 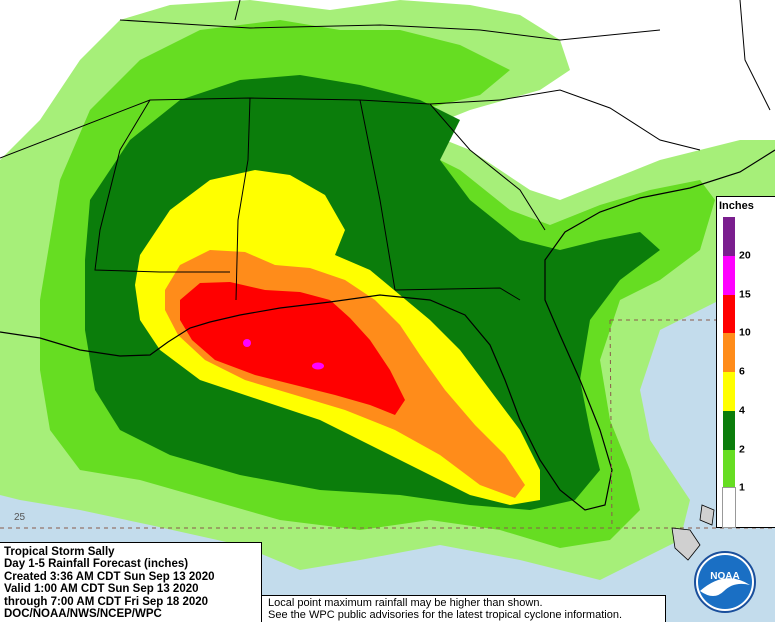 I want to click on rain-contour-red, so click(x=292, y=348).